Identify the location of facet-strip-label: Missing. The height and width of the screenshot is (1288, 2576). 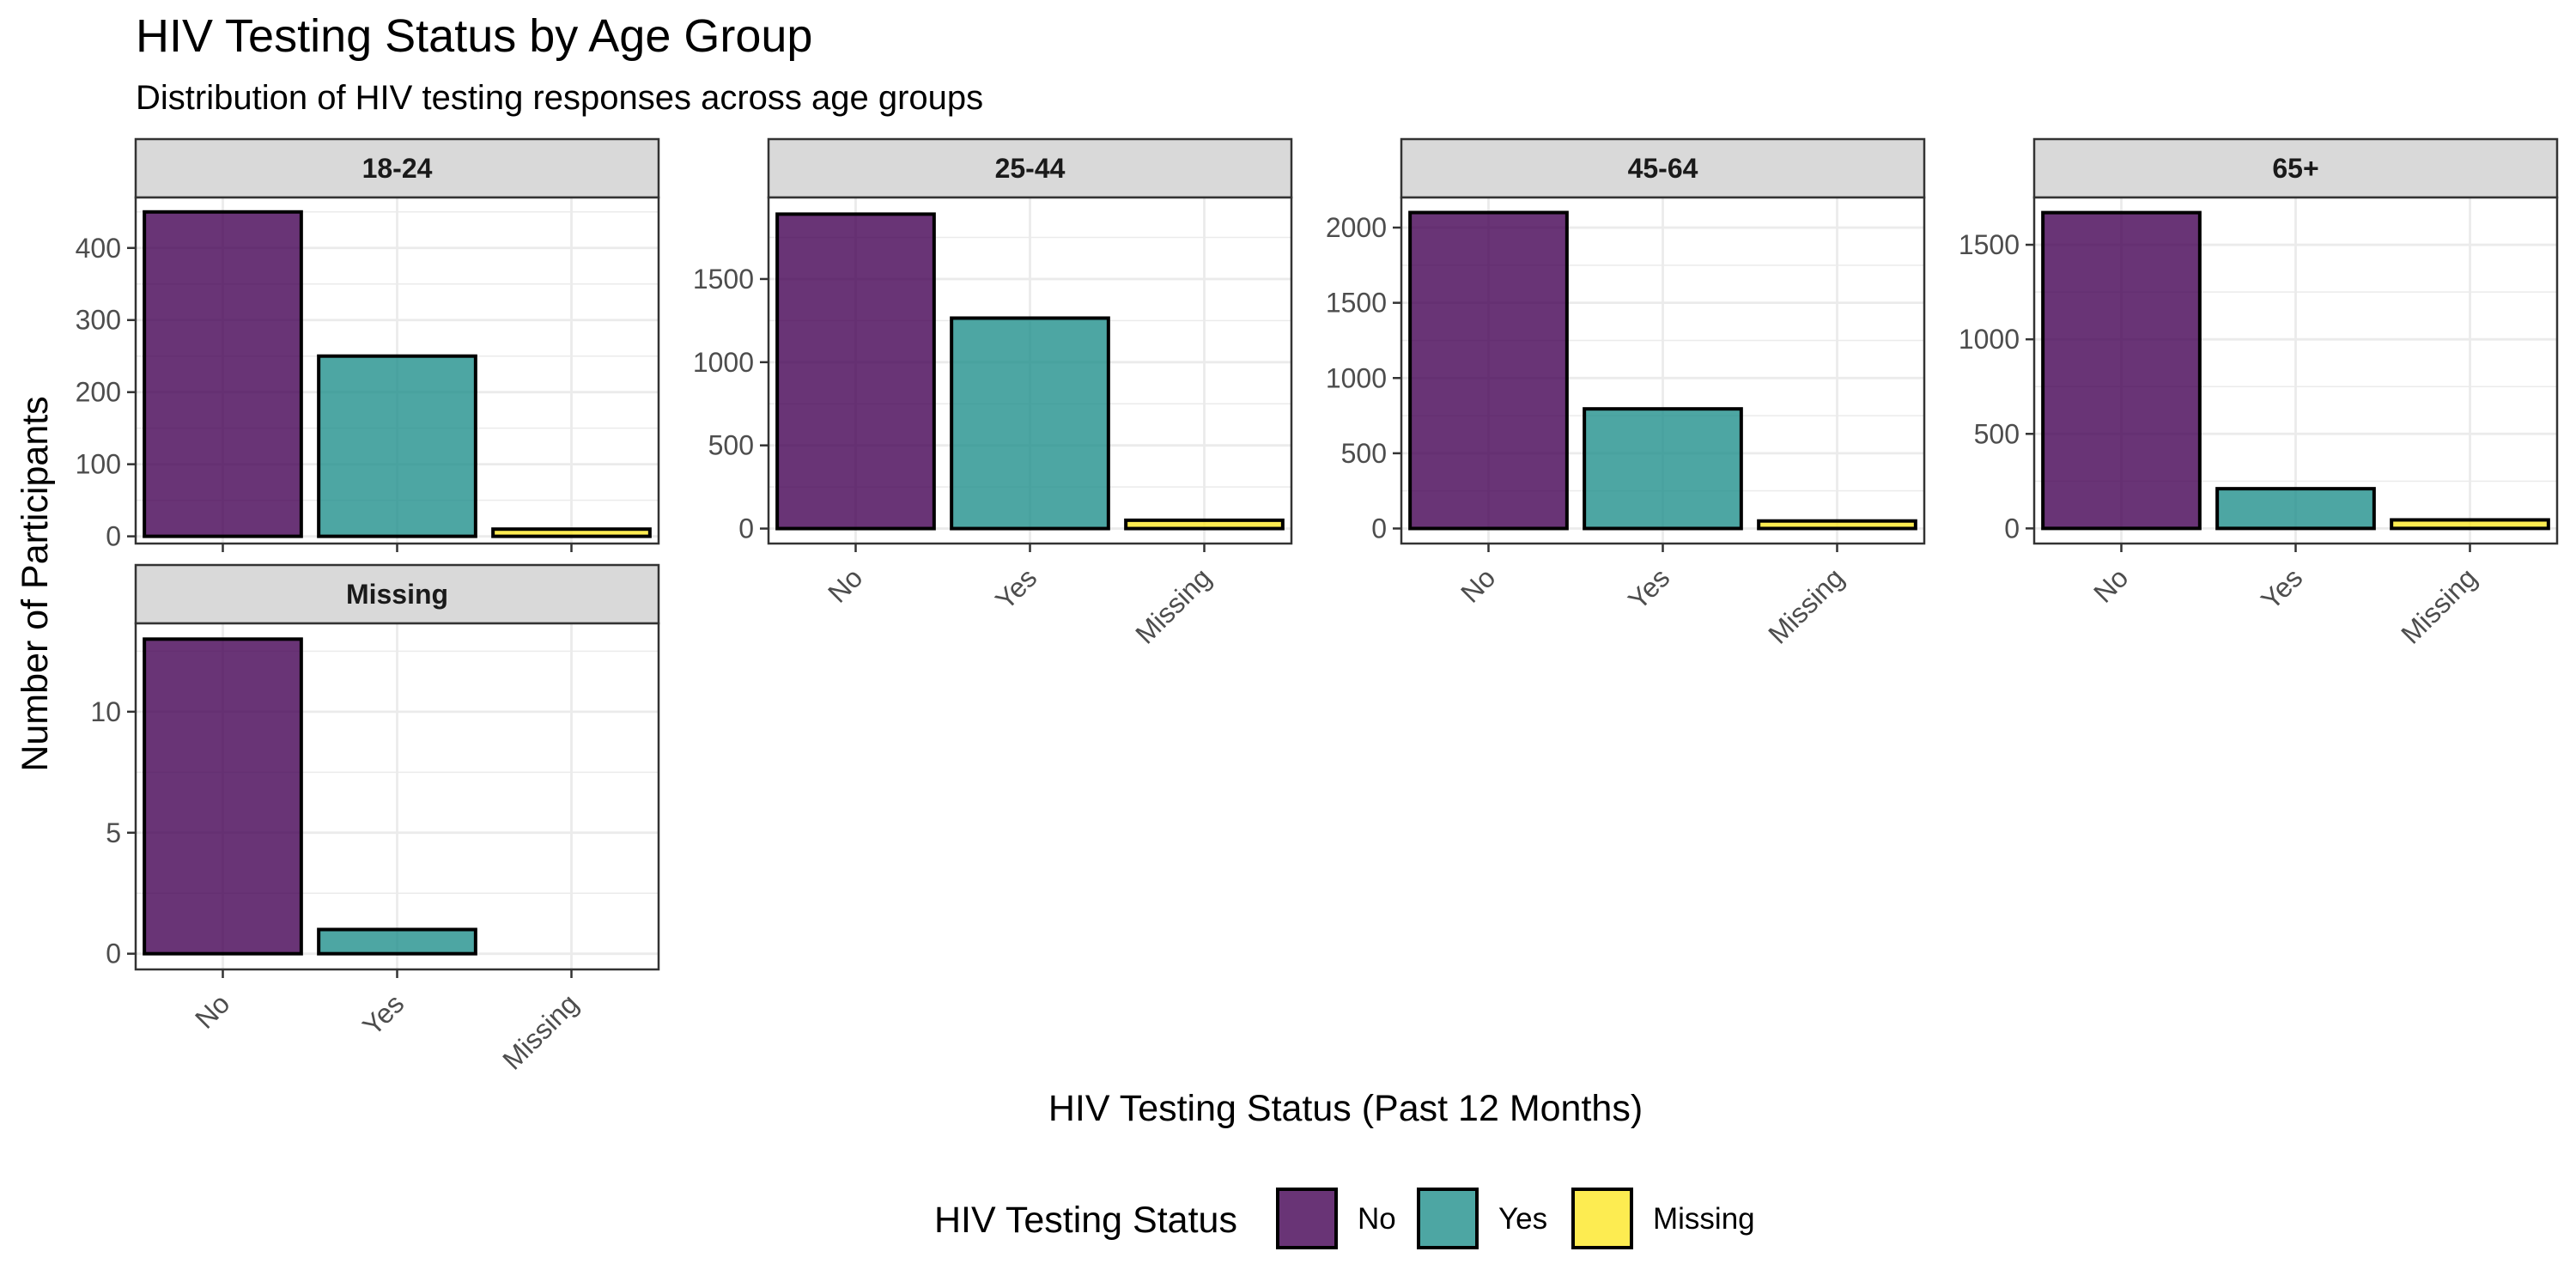
(397, 594).